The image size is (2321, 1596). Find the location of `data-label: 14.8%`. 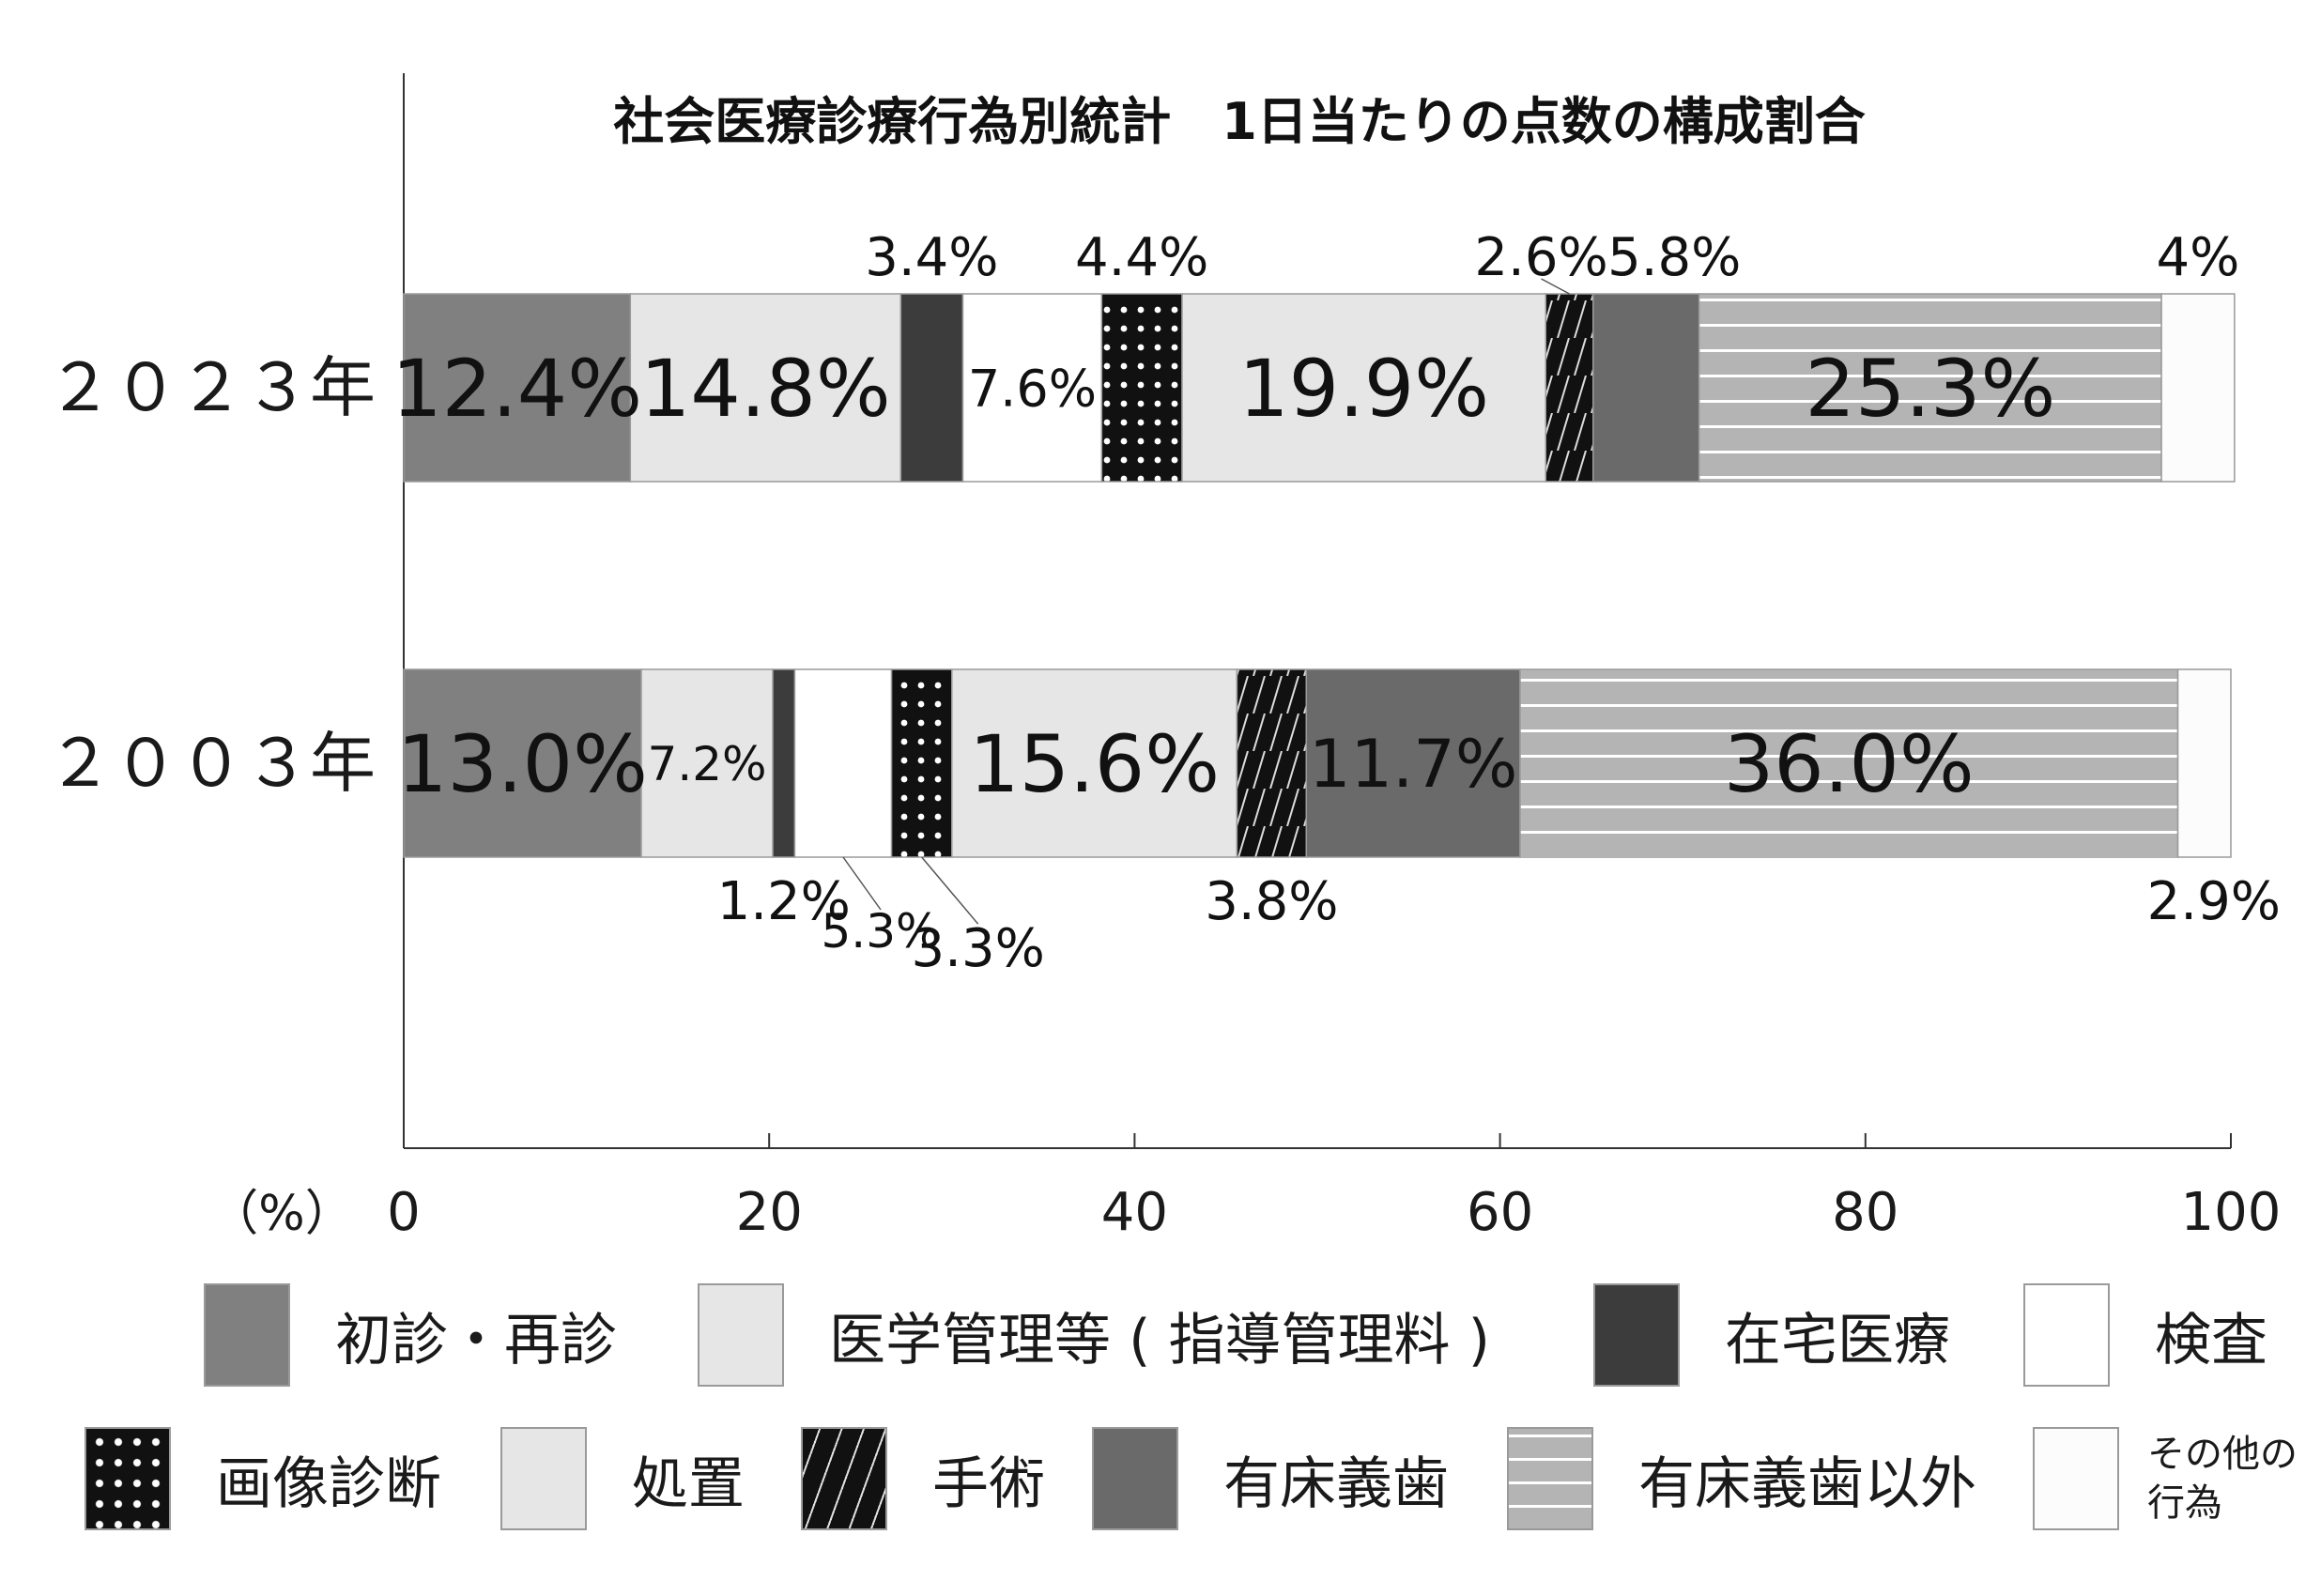

data-label: 14.8% is located at coordinates (766, 389).